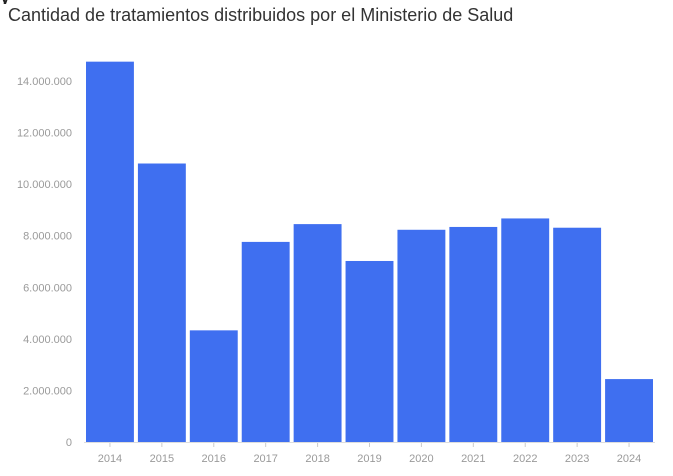 The height and width of the screenshot is (476, 673). I want to click on bar-2023, so click(577, 334).